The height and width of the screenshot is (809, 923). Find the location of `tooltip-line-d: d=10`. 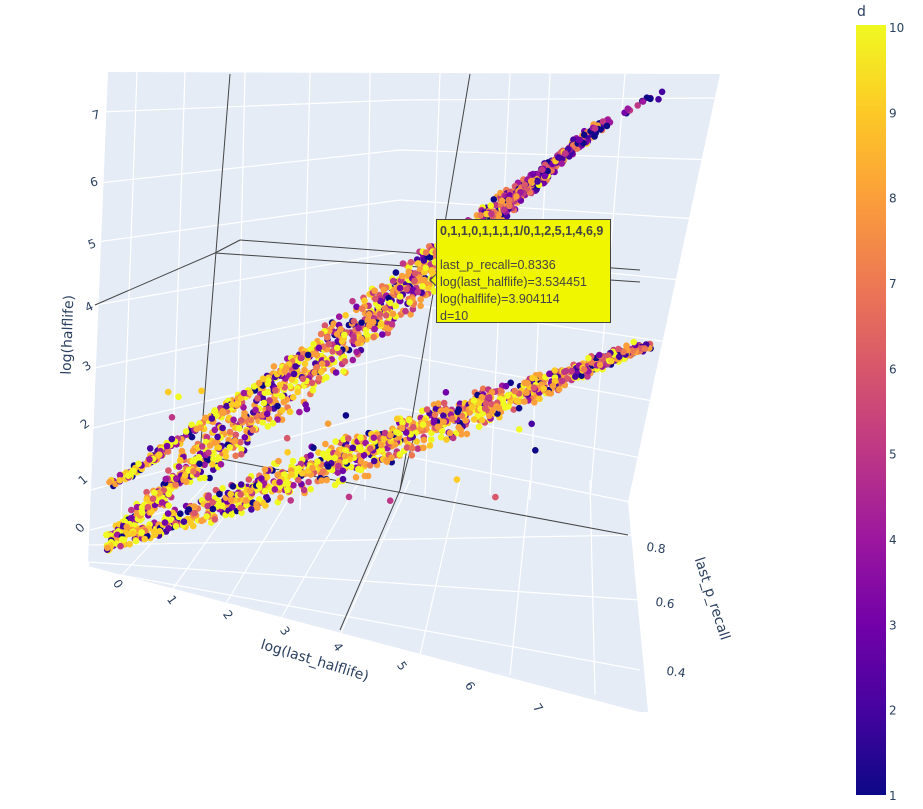

tooltip-line-d: d=10 is located at coordinates (454, 316).